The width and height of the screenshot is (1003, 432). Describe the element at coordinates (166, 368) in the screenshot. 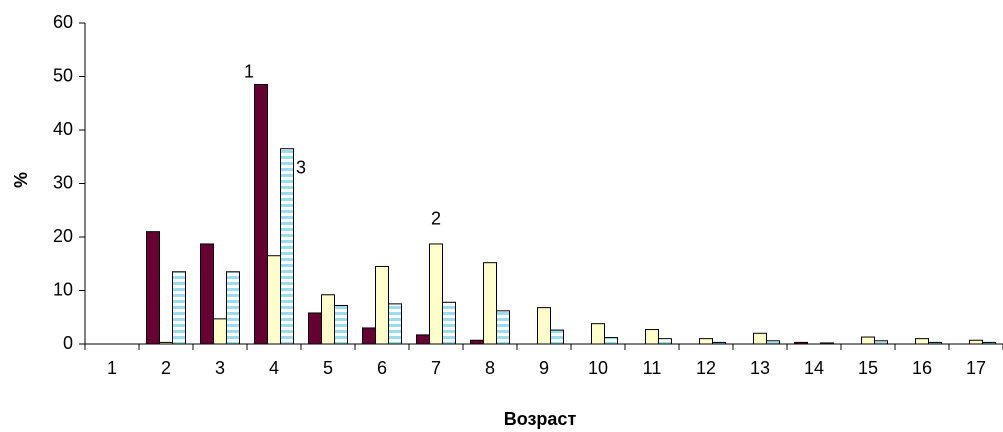

I see `x-tick-label: 2` at that location.